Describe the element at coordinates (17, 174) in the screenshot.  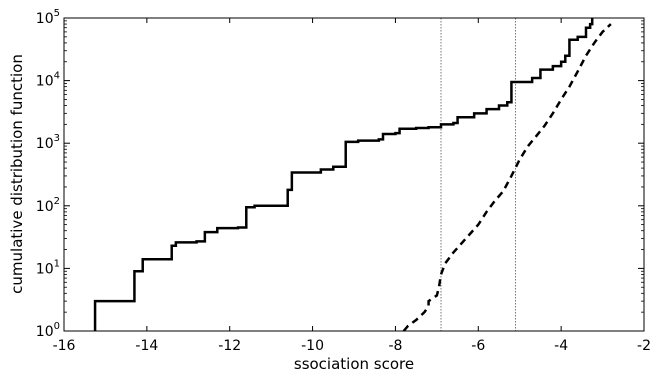
I see `y-axis-label: cumulative distribution function` at that location.